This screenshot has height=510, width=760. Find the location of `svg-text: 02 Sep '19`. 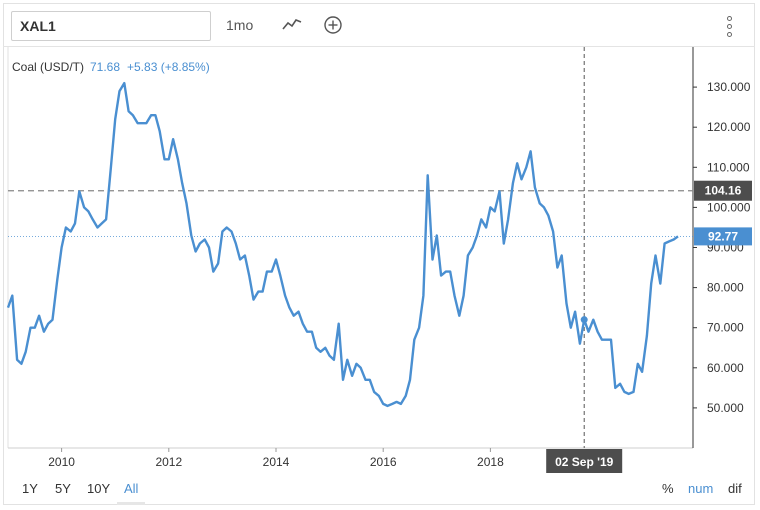

svg-text: 02 Sep '19 is located at coordinates (584, 462).